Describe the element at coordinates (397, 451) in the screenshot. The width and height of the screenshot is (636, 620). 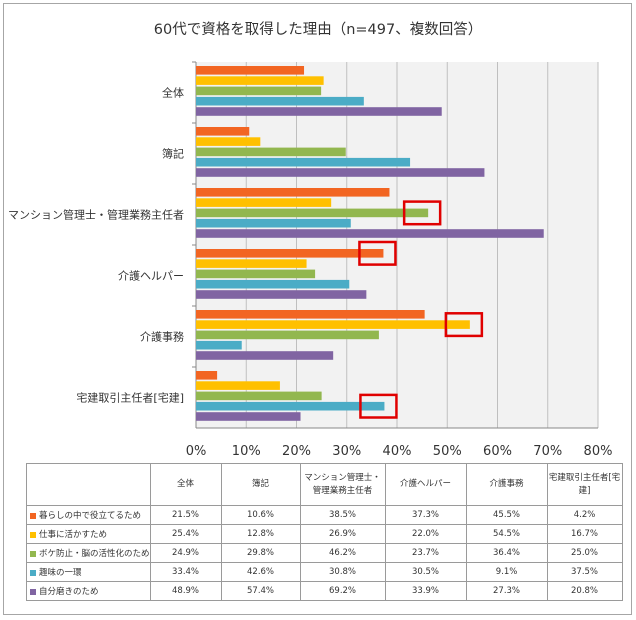
I see `x-tick-label: 40%` at that location.